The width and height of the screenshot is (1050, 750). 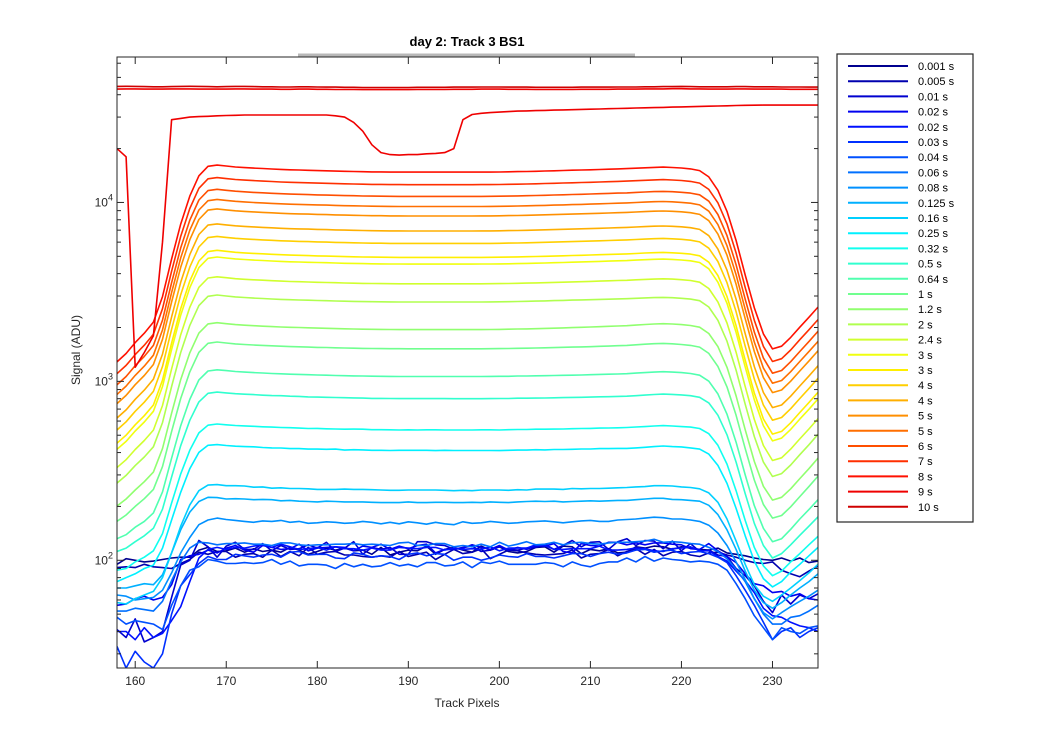 I want to click on legend-entry: 0.125 s, so click(x=936, y=204).